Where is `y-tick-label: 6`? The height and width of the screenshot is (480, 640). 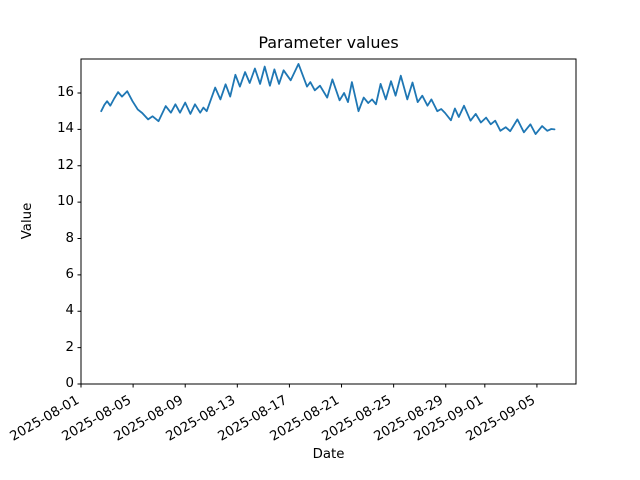
y-tick-label: 6 is located at coordinates (69, 274).